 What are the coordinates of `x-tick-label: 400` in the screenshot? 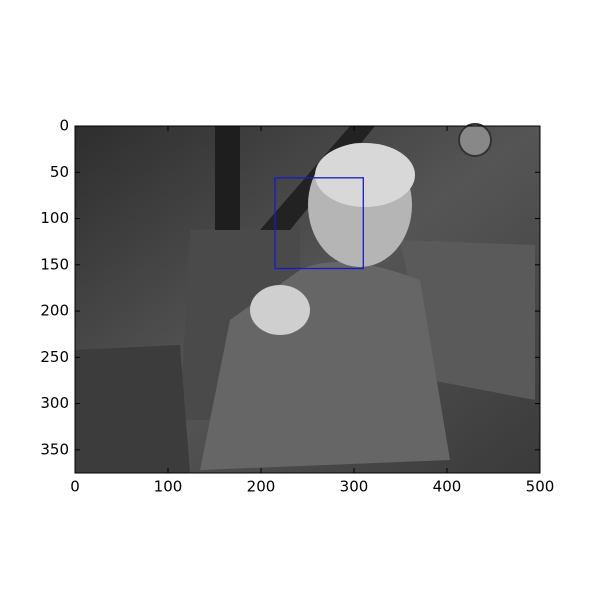 It's located at (447, 487).